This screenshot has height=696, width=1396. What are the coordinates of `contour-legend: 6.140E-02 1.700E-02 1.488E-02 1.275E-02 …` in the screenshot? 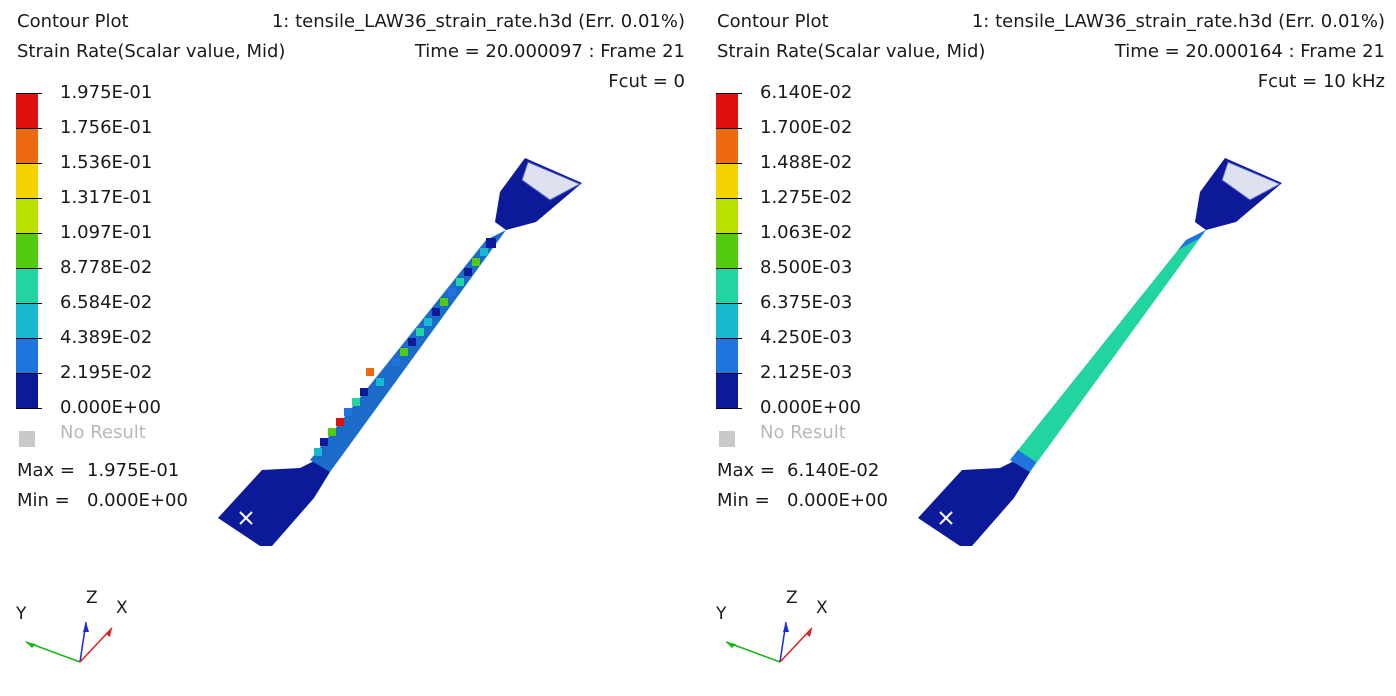 It's located at (816, 250).